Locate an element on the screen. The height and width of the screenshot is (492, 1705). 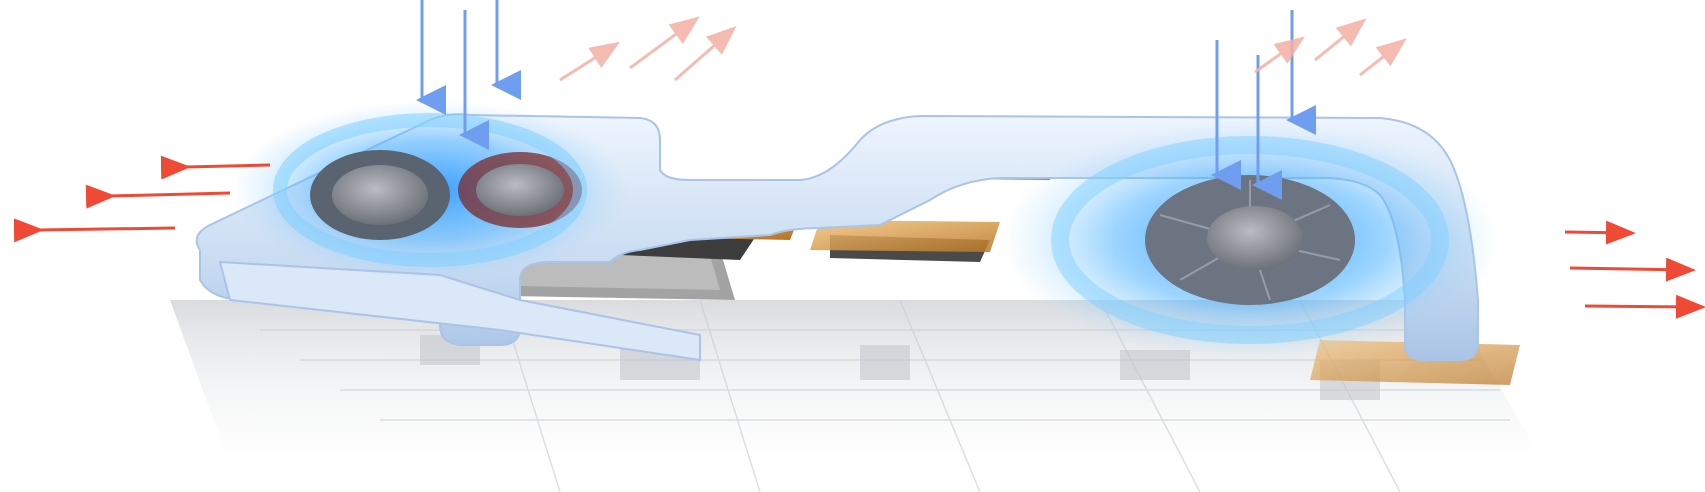
warm-air-arrows is located at coordinates (983, 49).